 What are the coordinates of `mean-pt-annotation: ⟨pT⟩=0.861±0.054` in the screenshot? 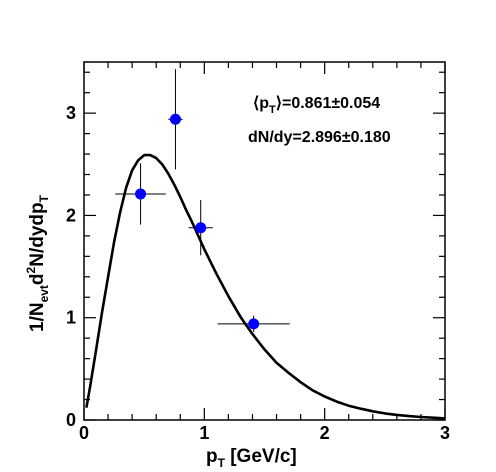 It's located at (316, 105).